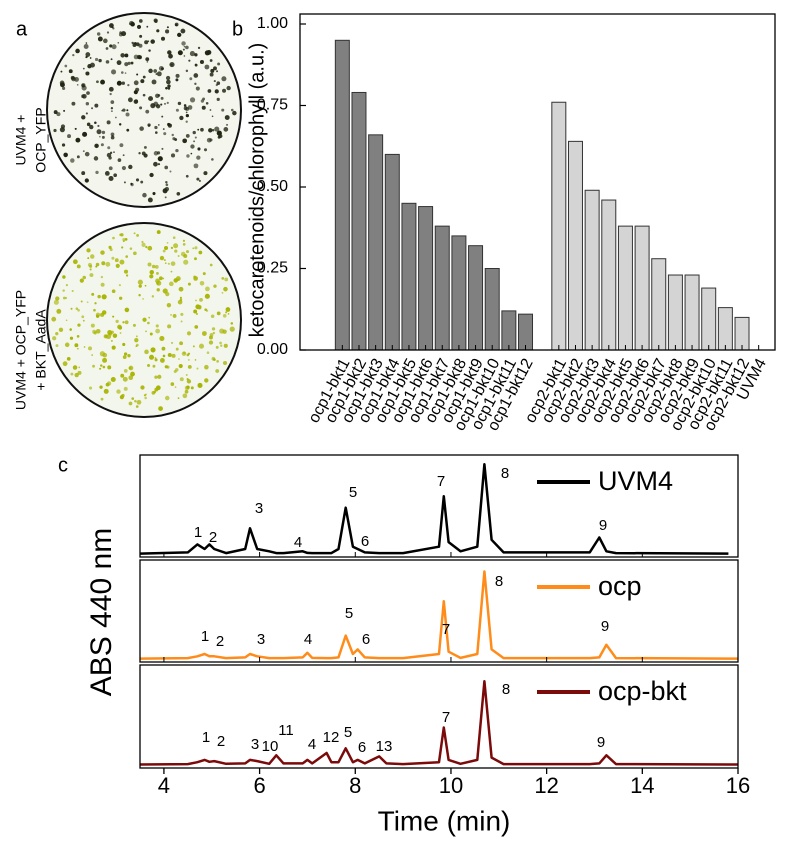 Image resolution: width=800 pixels, height=861 pixels. Describe the element at coordinates (349, 613) in the screenshot. I see `peak-label: 5` at that location.